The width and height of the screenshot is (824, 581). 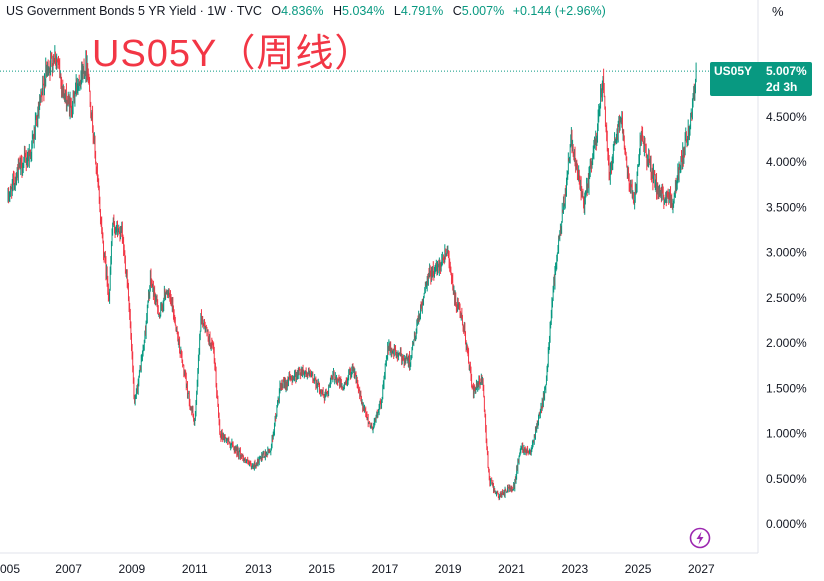 I want to click on low-value: 4.791%, so click(x=422, y=11).